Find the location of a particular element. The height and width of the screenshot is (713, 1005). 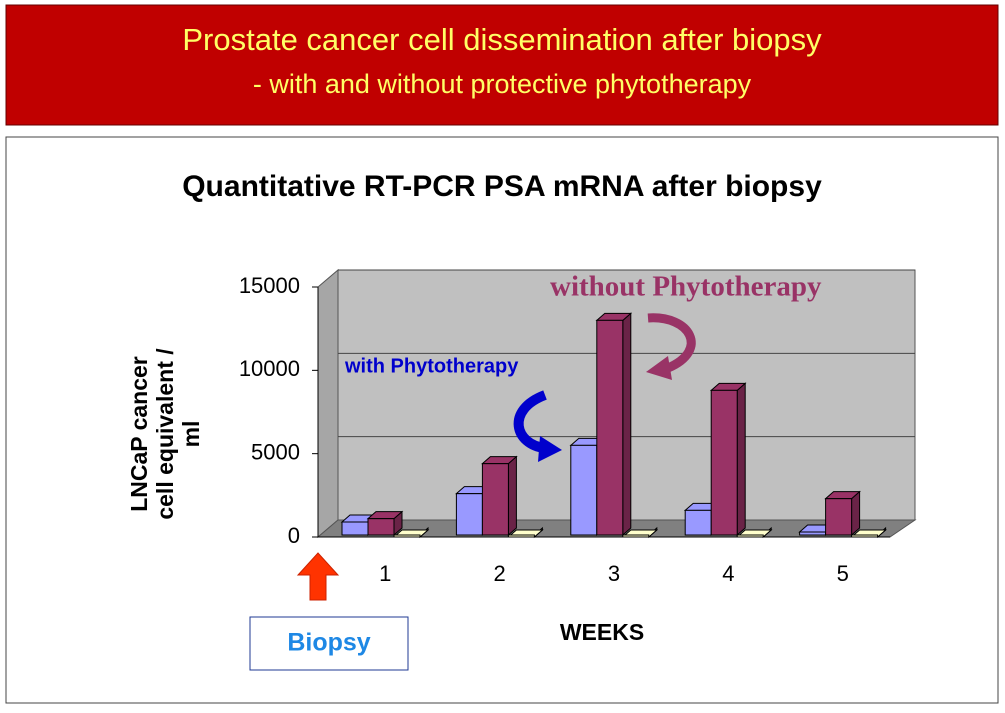

y-tick-label: 10000 is located at coordinates (269, 368).